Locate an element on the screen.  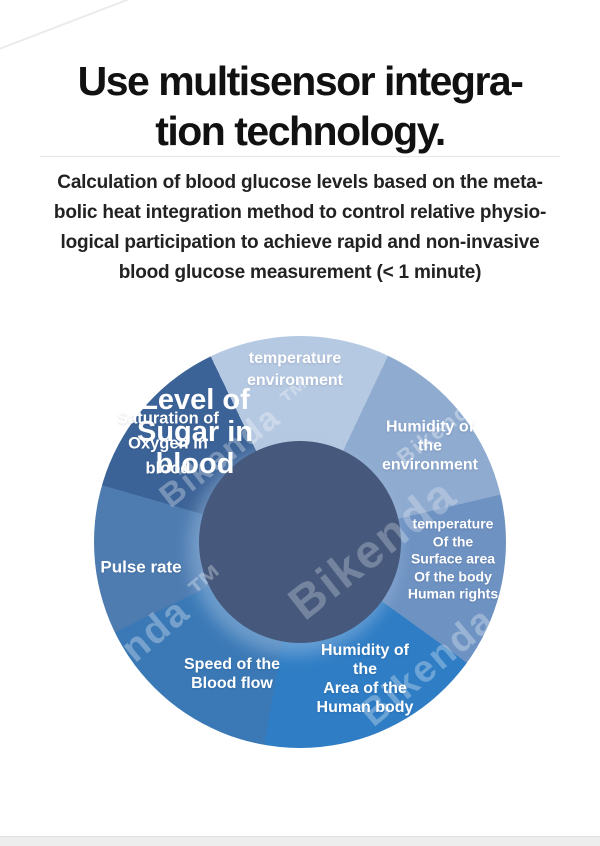
label-line: Blood flow is located at coordinates (232, 683).